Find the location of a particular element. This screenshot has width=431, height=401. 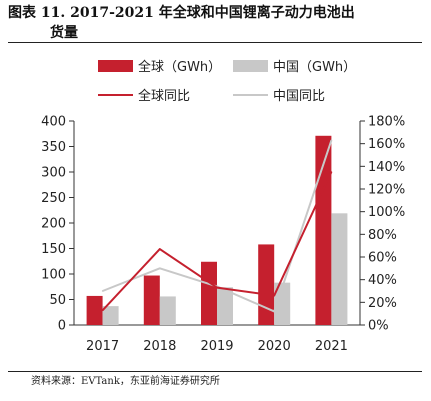

legend: 全球（GWh） 中国（GWh） 全球同比 中国同比 is located at coordinates (227, 81).